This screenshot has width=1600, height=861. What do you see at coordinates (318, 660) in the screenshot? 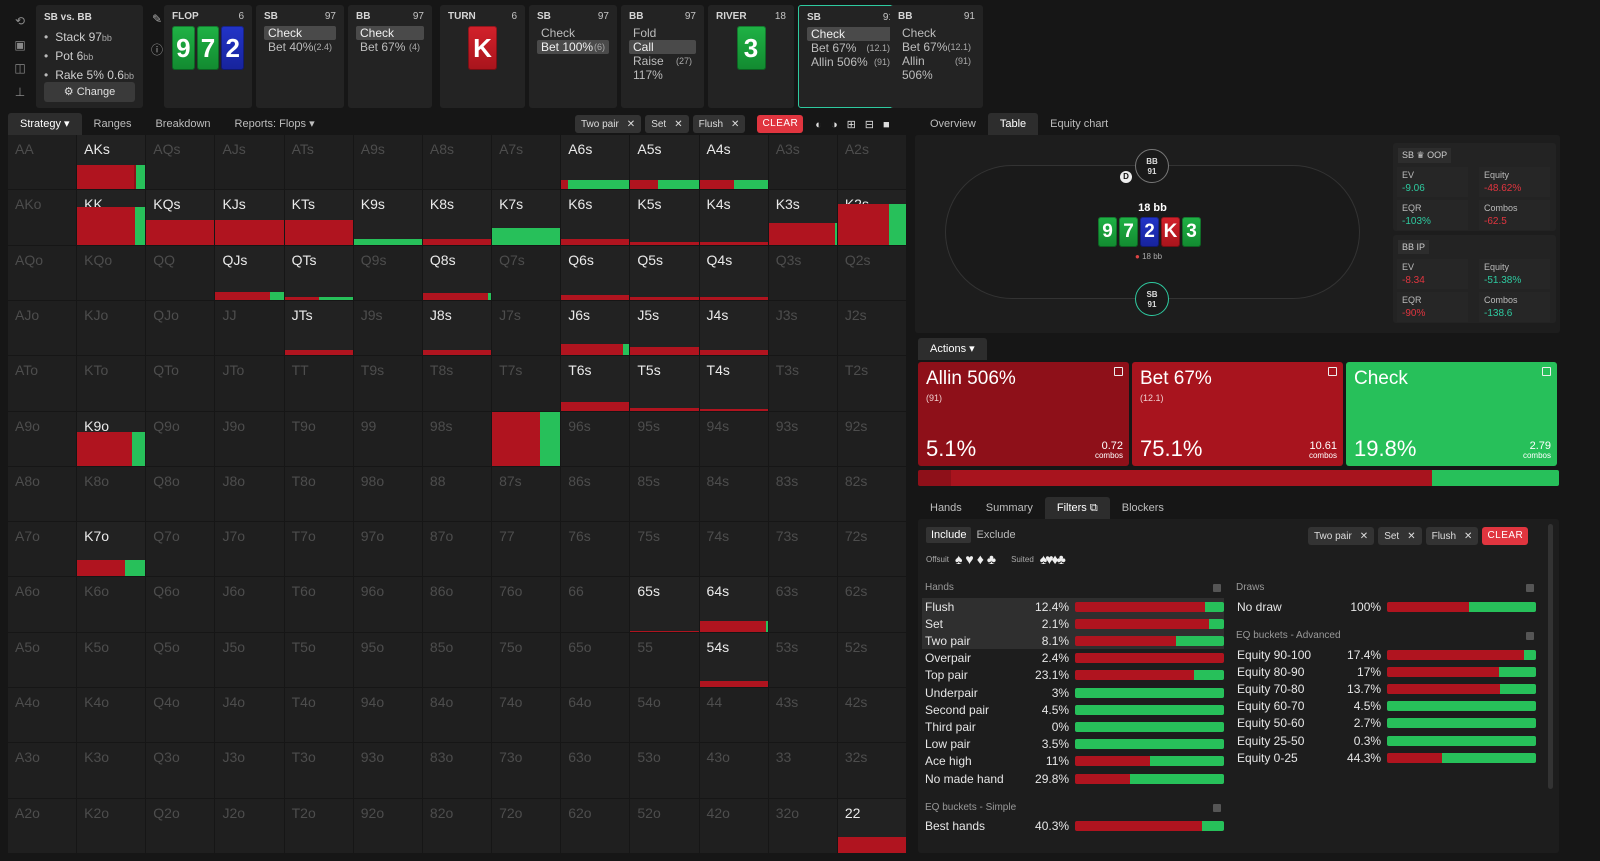
I see `range-cell: T5o` at bounding box center [318, 660].